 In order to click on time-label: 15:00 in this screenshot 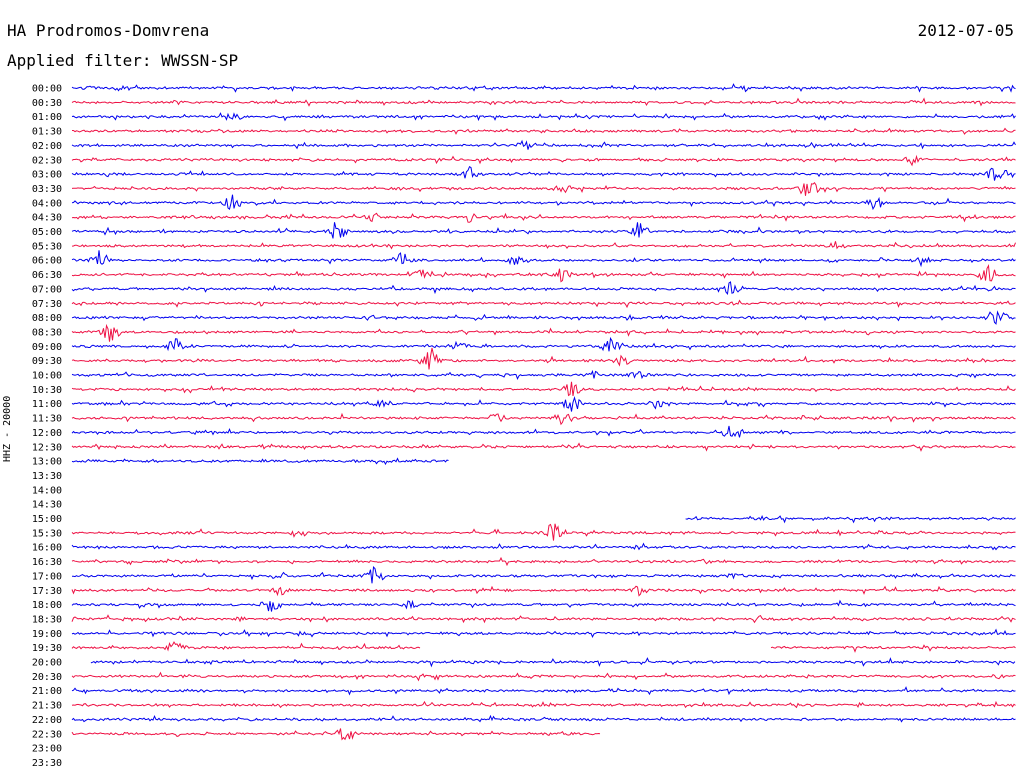, I will do `click(47, 519)`.